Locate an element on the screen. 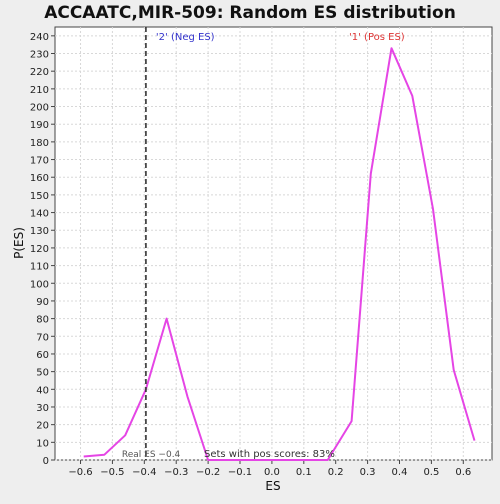 Image resolution: width=500 pixels, height=504 pixels. pos-scores-text: Sets with pos scores: 83% is located at coordinates (269, 454).